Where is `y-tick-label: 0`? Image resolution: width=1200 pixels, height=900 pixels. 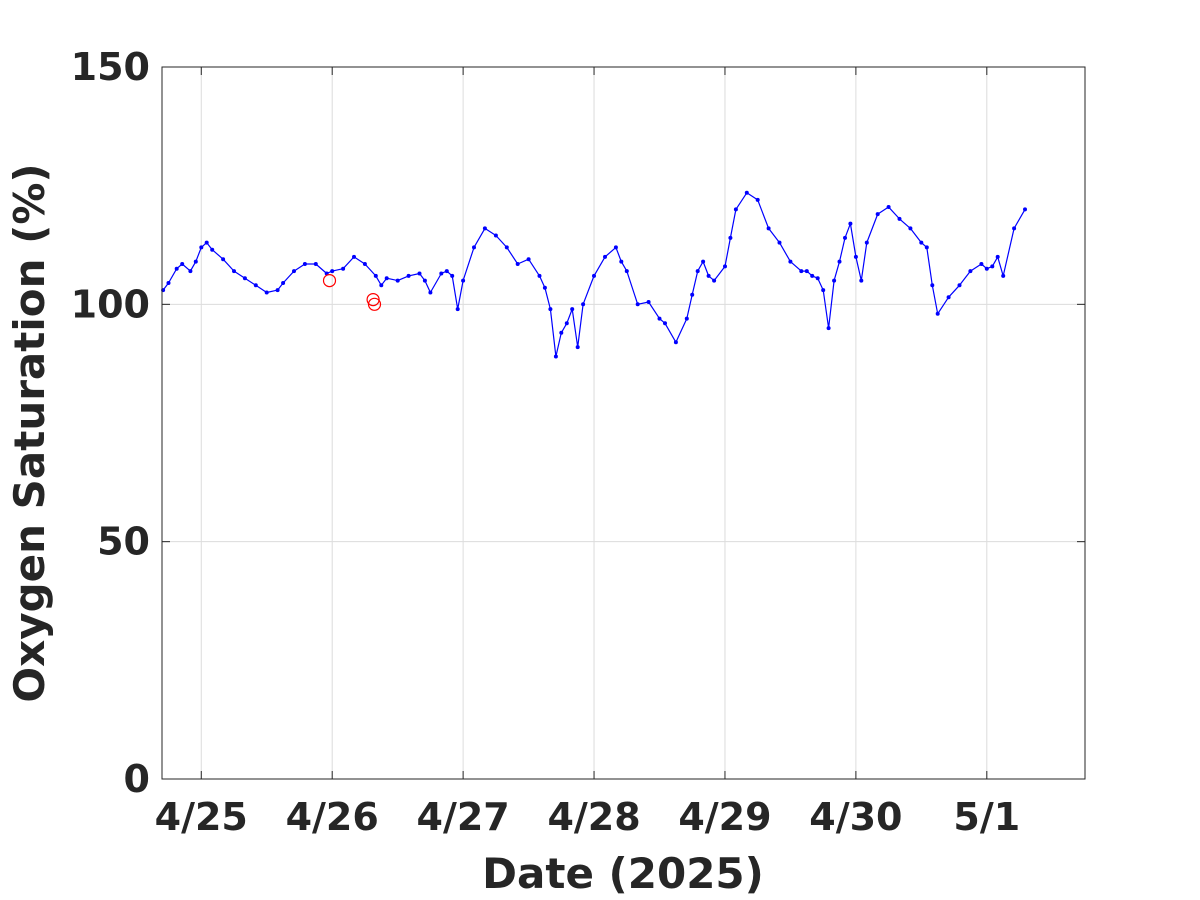
y-tick-label: 0 is located at coordinates (137, 779).